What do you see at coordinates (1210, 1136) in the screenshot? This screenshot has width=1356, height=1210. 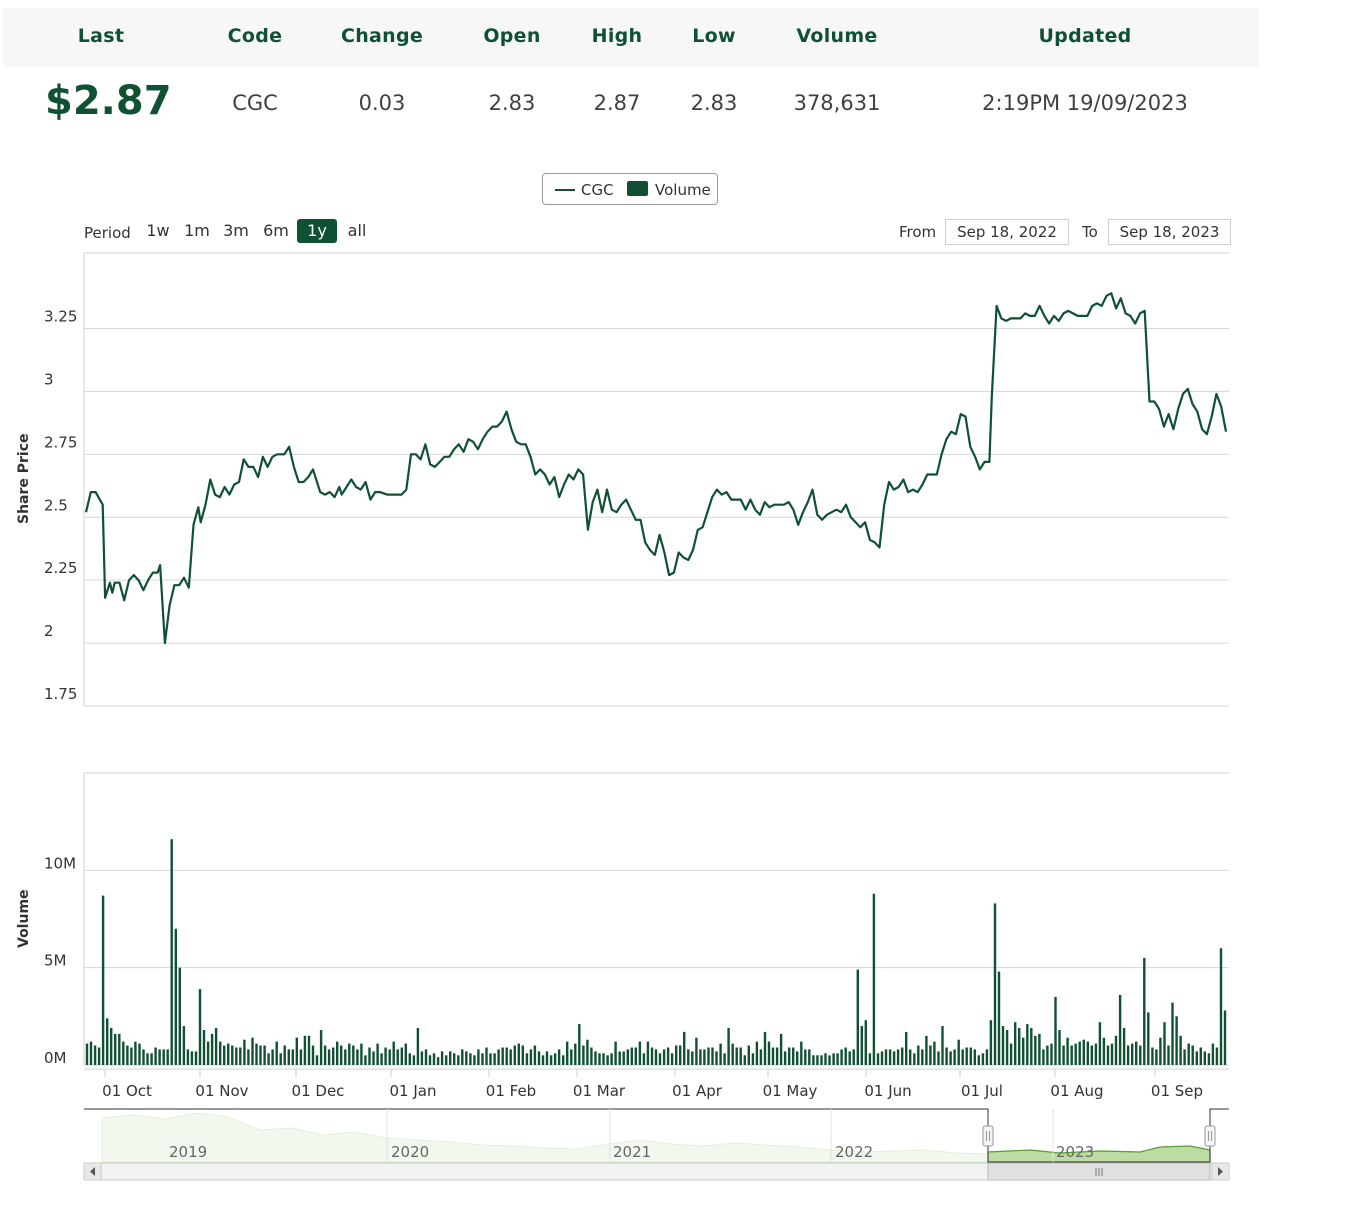 I see `navigator-right-handle` at bounding box center [1210, 1136].